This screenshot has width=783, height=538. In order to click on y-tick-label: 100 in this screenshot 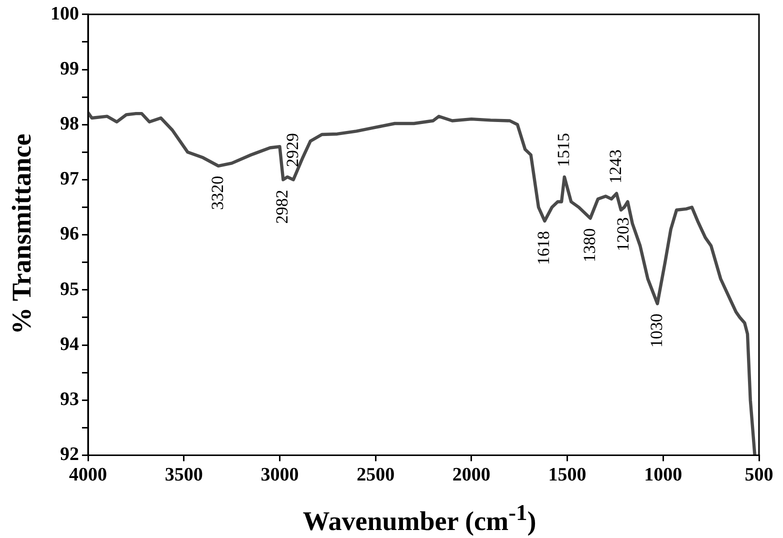, I will do `click(64, 13)`.